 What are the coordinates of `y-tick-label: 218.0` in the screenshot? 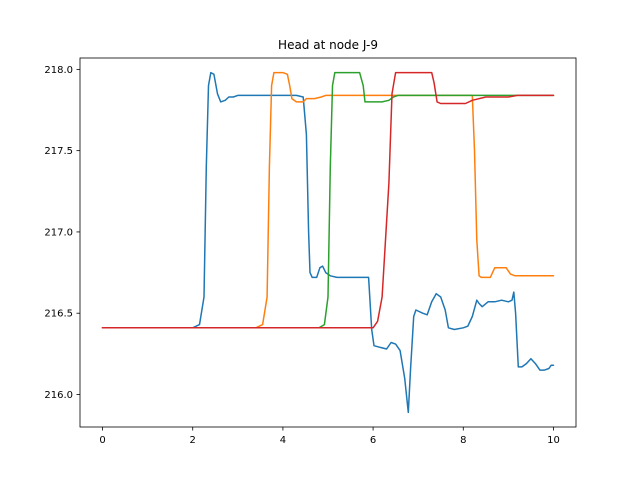 It's located at (58, 70).